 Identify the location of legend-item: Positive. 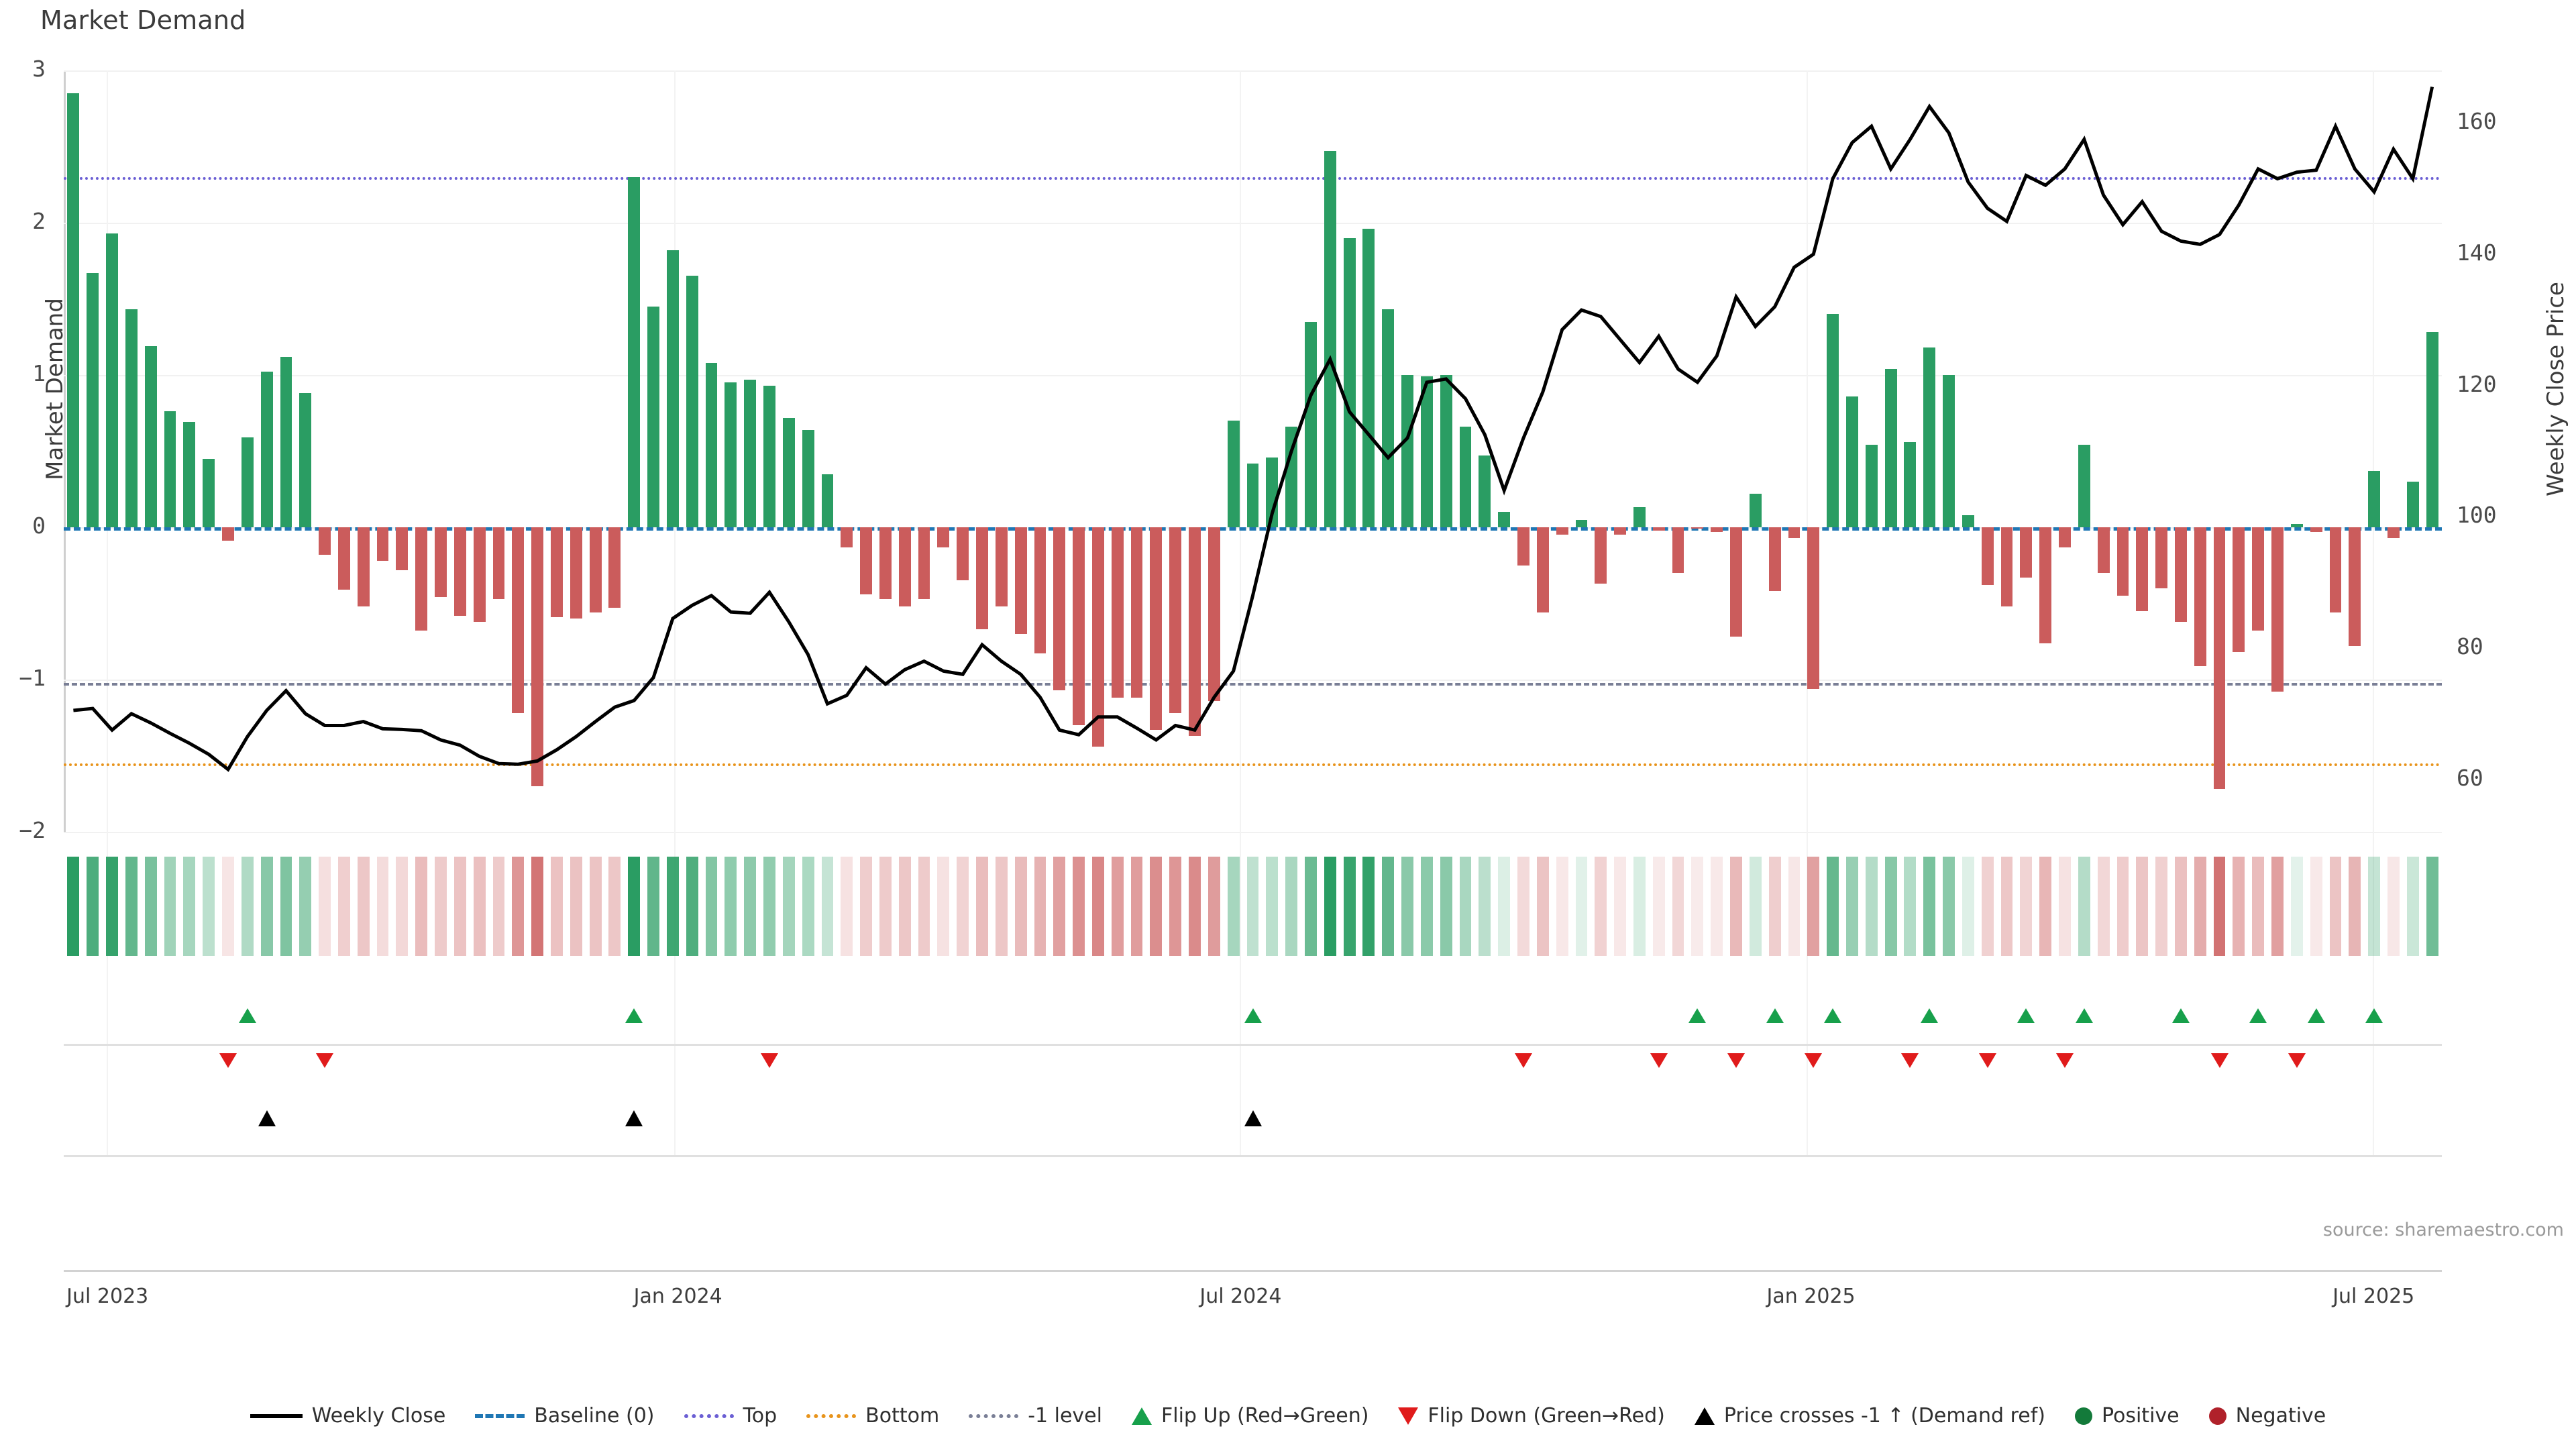
(2127, 1416).